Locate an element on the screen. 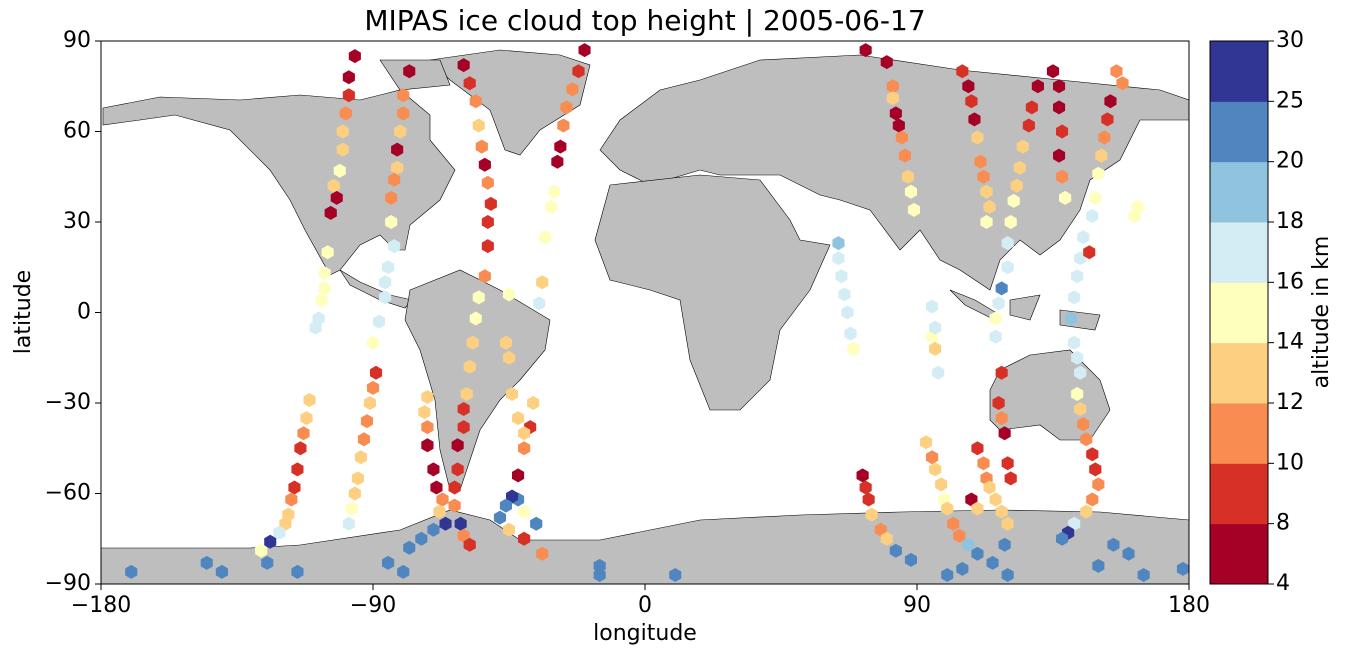  y-tick-label: 30 is located at coordinates (77, 221).